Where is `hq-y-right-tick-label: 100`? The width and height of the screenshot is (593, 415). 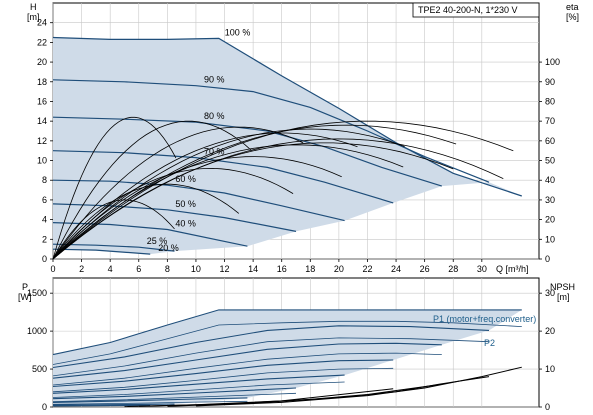
hq-y-right-tick-label: 100 is located at coordinates (552, 62).